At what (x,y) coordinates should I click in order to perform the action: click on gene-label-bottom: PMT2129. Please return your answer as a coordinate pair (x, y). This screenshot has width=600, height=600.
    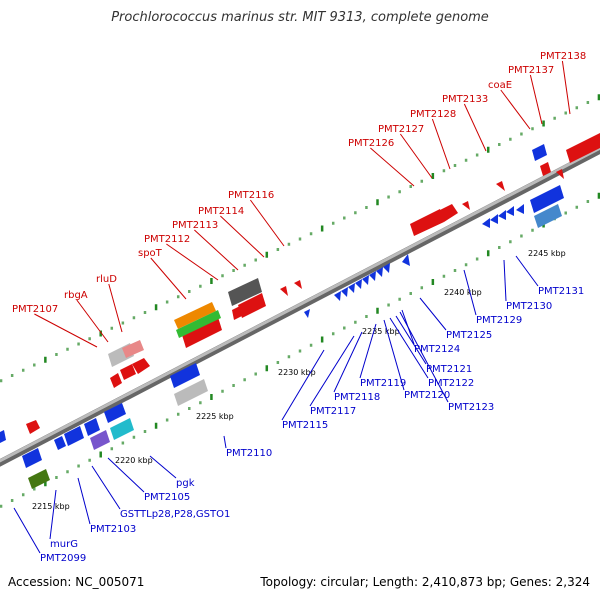
    Looking at the image, I should click on (499, 320).